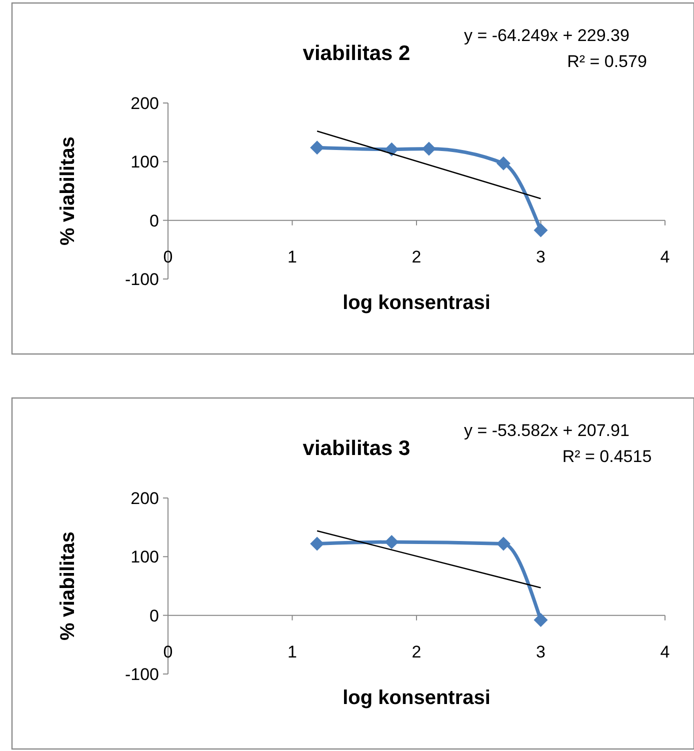 The image size is (694, 751). Describe the element at coordinates (356, 53) in the screenshot. I see `chart-title: viabilitas 2` at that location.